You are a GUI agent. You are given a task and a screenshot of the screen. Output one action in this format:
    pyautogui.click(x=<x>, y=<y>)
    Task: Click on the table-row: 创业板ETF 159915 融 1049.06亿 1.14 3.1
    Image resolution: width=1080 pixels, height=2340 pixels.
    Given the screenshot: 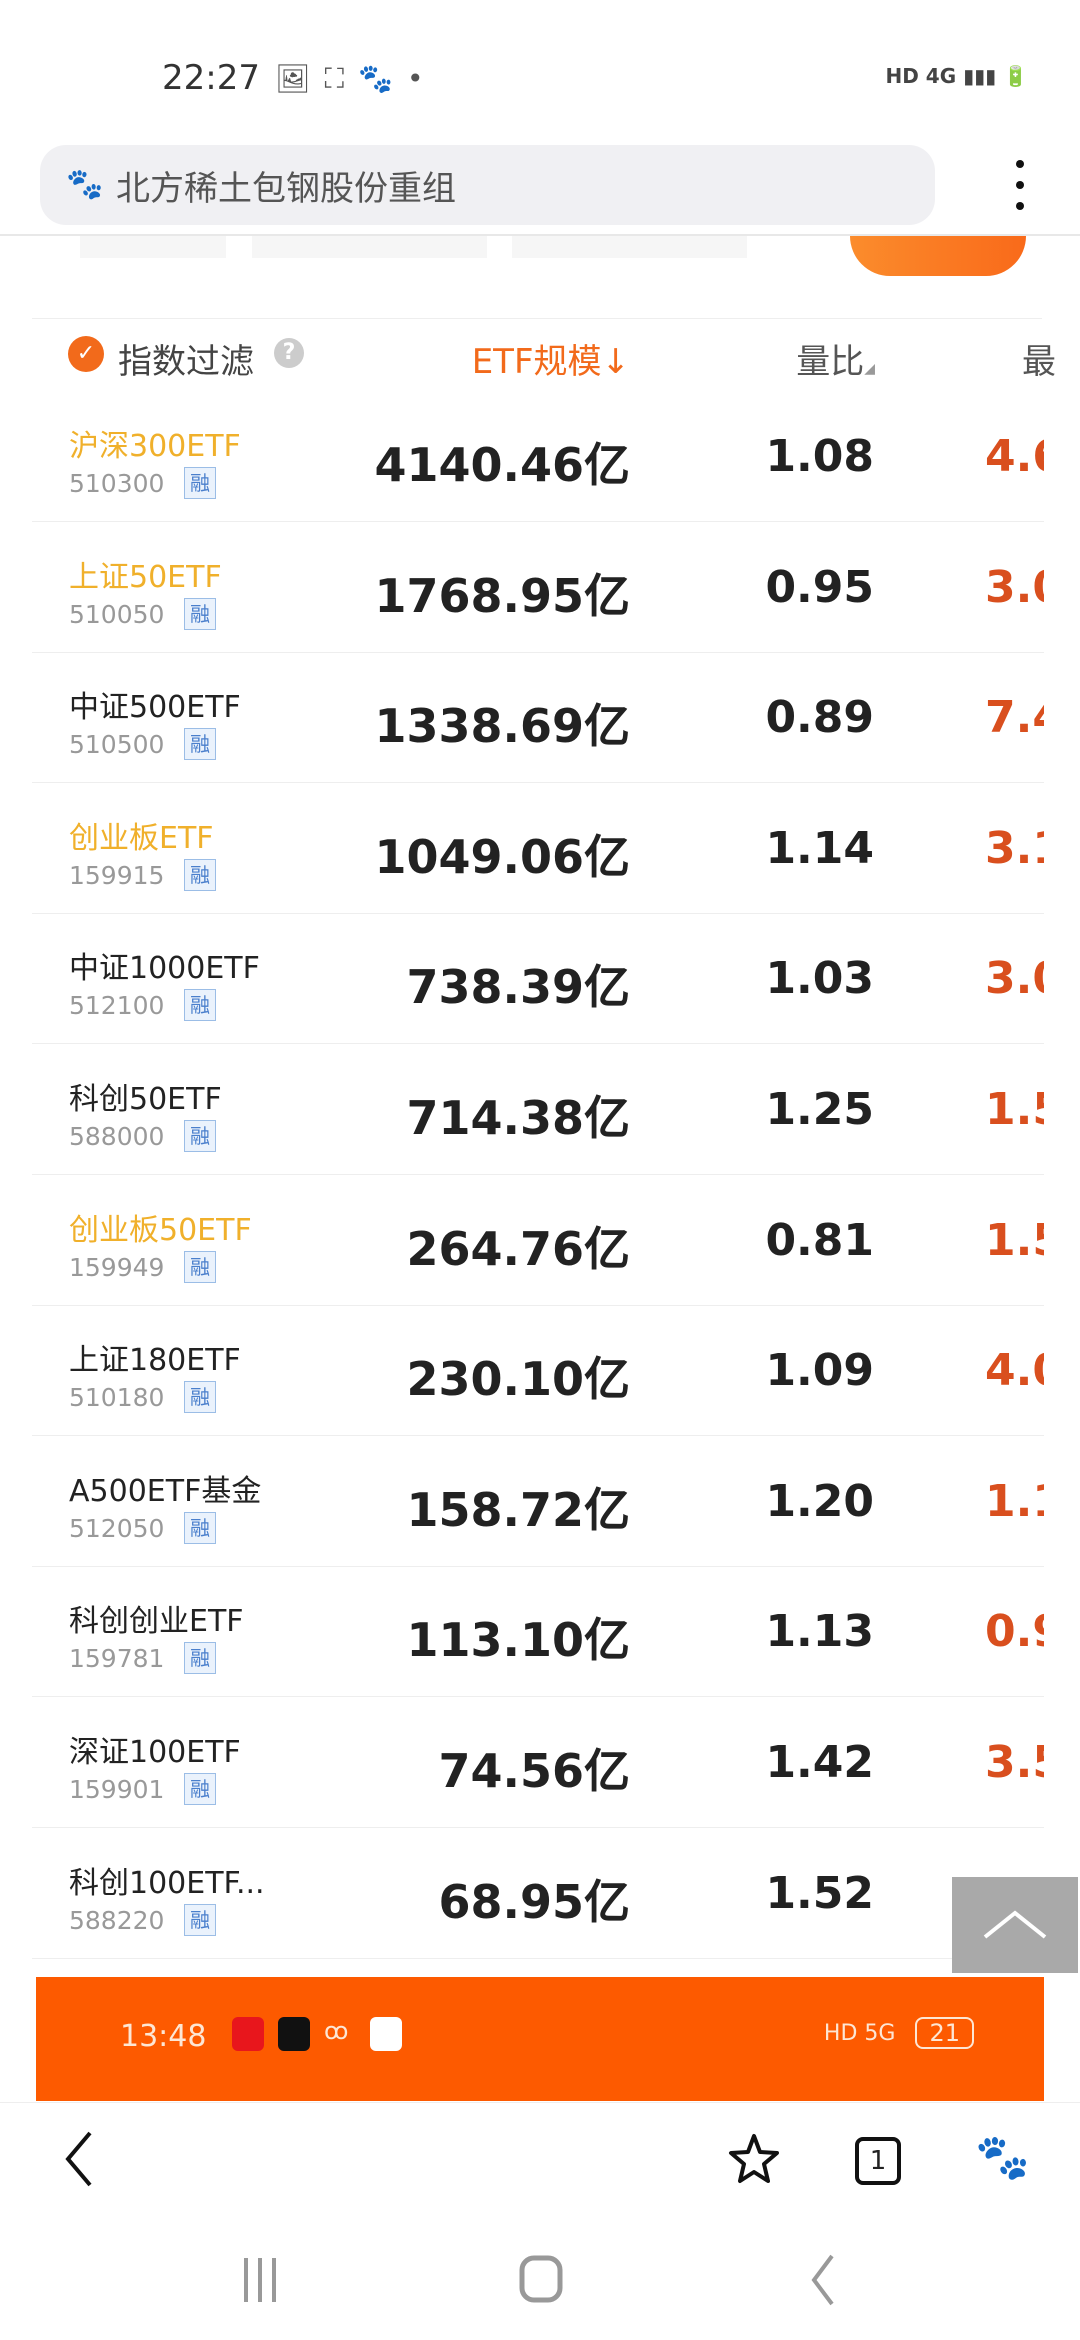 What is the action you would take?
    pyautogui.click(x=538, y=848)
    